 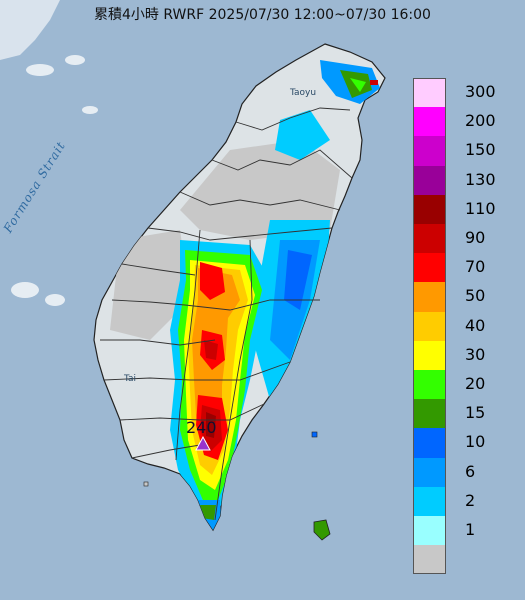 I want to click on legend-label: 40, so click(x=475, y=325).